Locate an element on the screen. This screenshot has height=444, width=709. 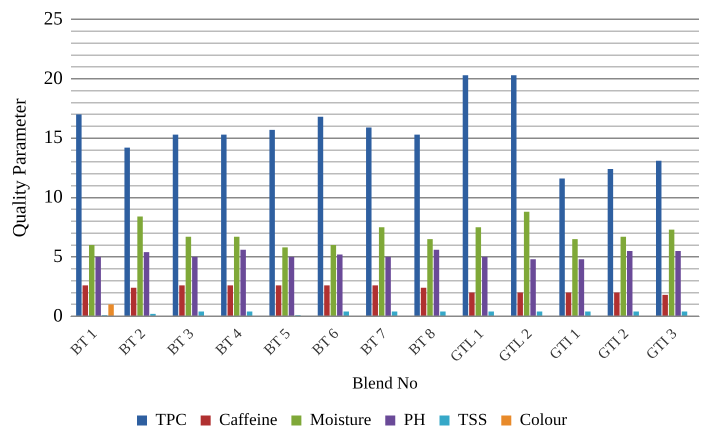
x-tick-label: GTI 3 is located at coordinates (662, 344).